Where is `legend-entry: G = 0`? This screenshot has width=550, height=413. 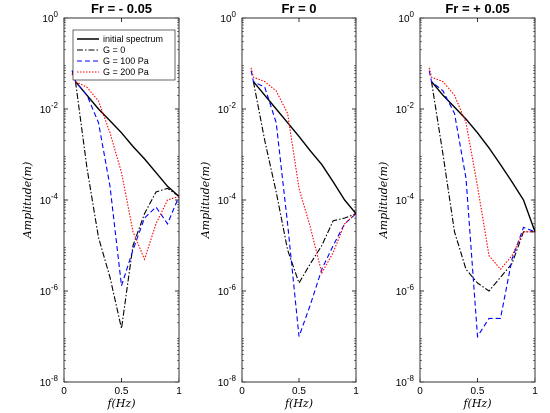 legend-entry: G = 0 is located at coordinates (114, 50).